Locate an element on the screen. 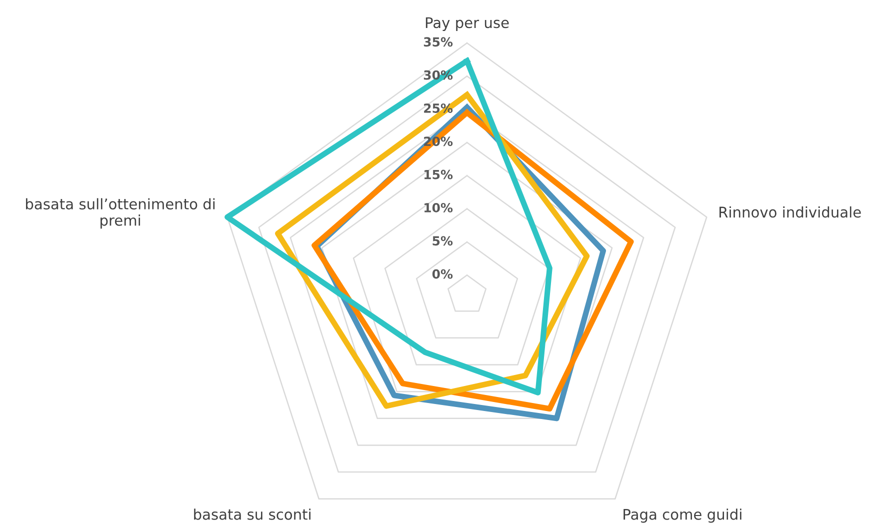 The height and width of the screenshot is (531, 875). spoke-label: Rinnovo individuale is located at coordinates (790, 212).